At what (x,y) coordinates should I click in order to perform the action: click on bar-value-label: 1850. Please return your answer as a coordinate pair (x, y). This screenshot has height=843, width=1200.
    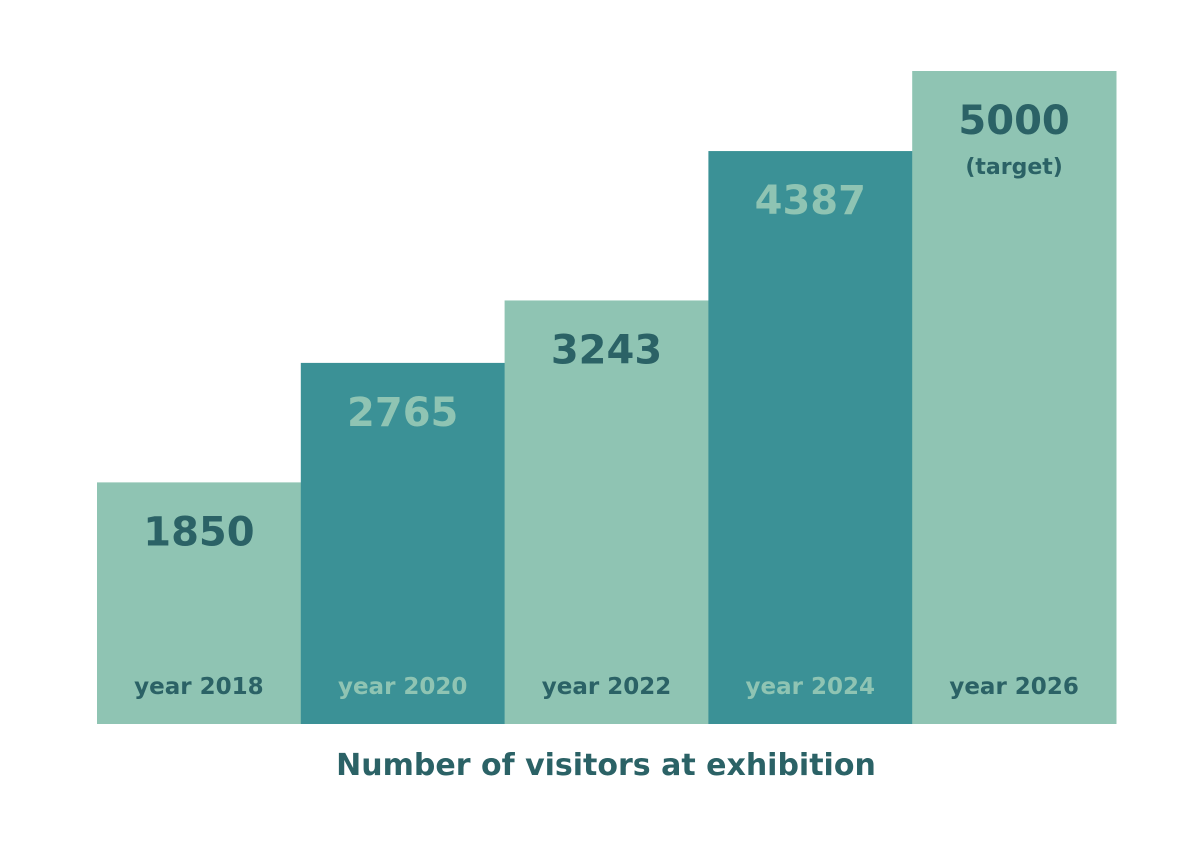
    Looking at the image, I should click on (198, 532).